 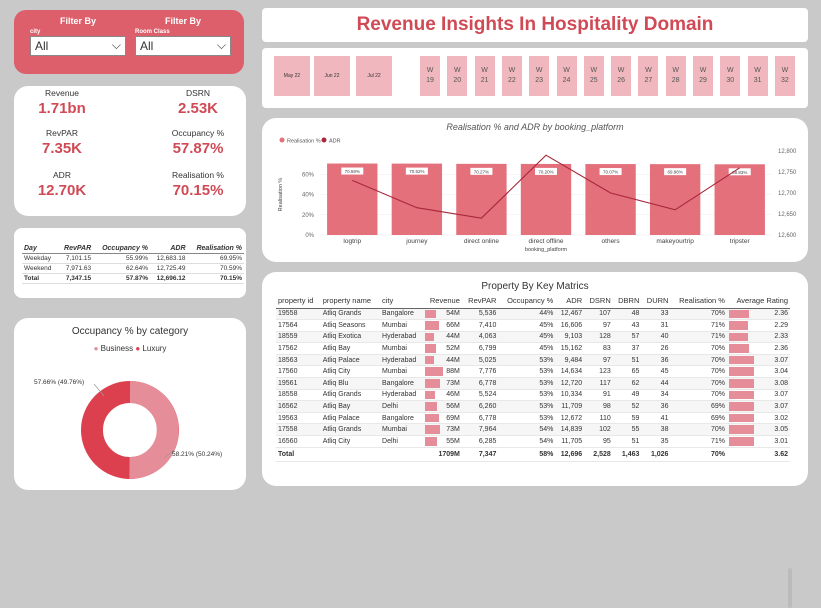 I want to click on data-label: 69.98%, so click(x=675, y=172).